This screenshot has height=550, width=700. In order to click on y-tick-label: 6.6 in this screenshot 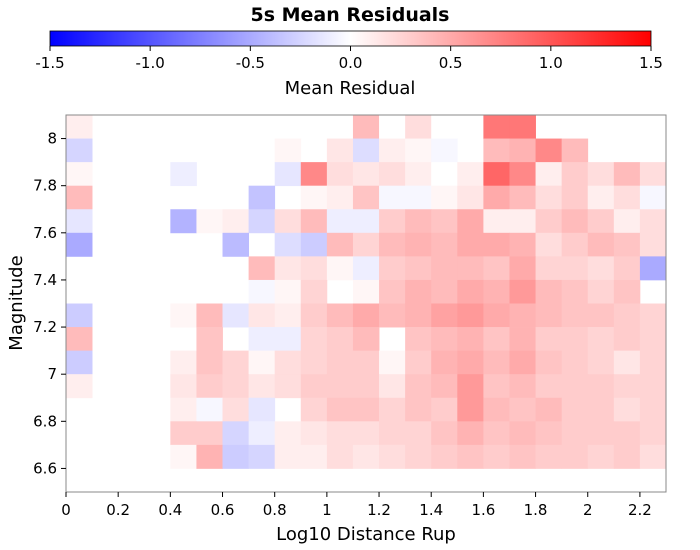, I will do `click(45, 468)`.